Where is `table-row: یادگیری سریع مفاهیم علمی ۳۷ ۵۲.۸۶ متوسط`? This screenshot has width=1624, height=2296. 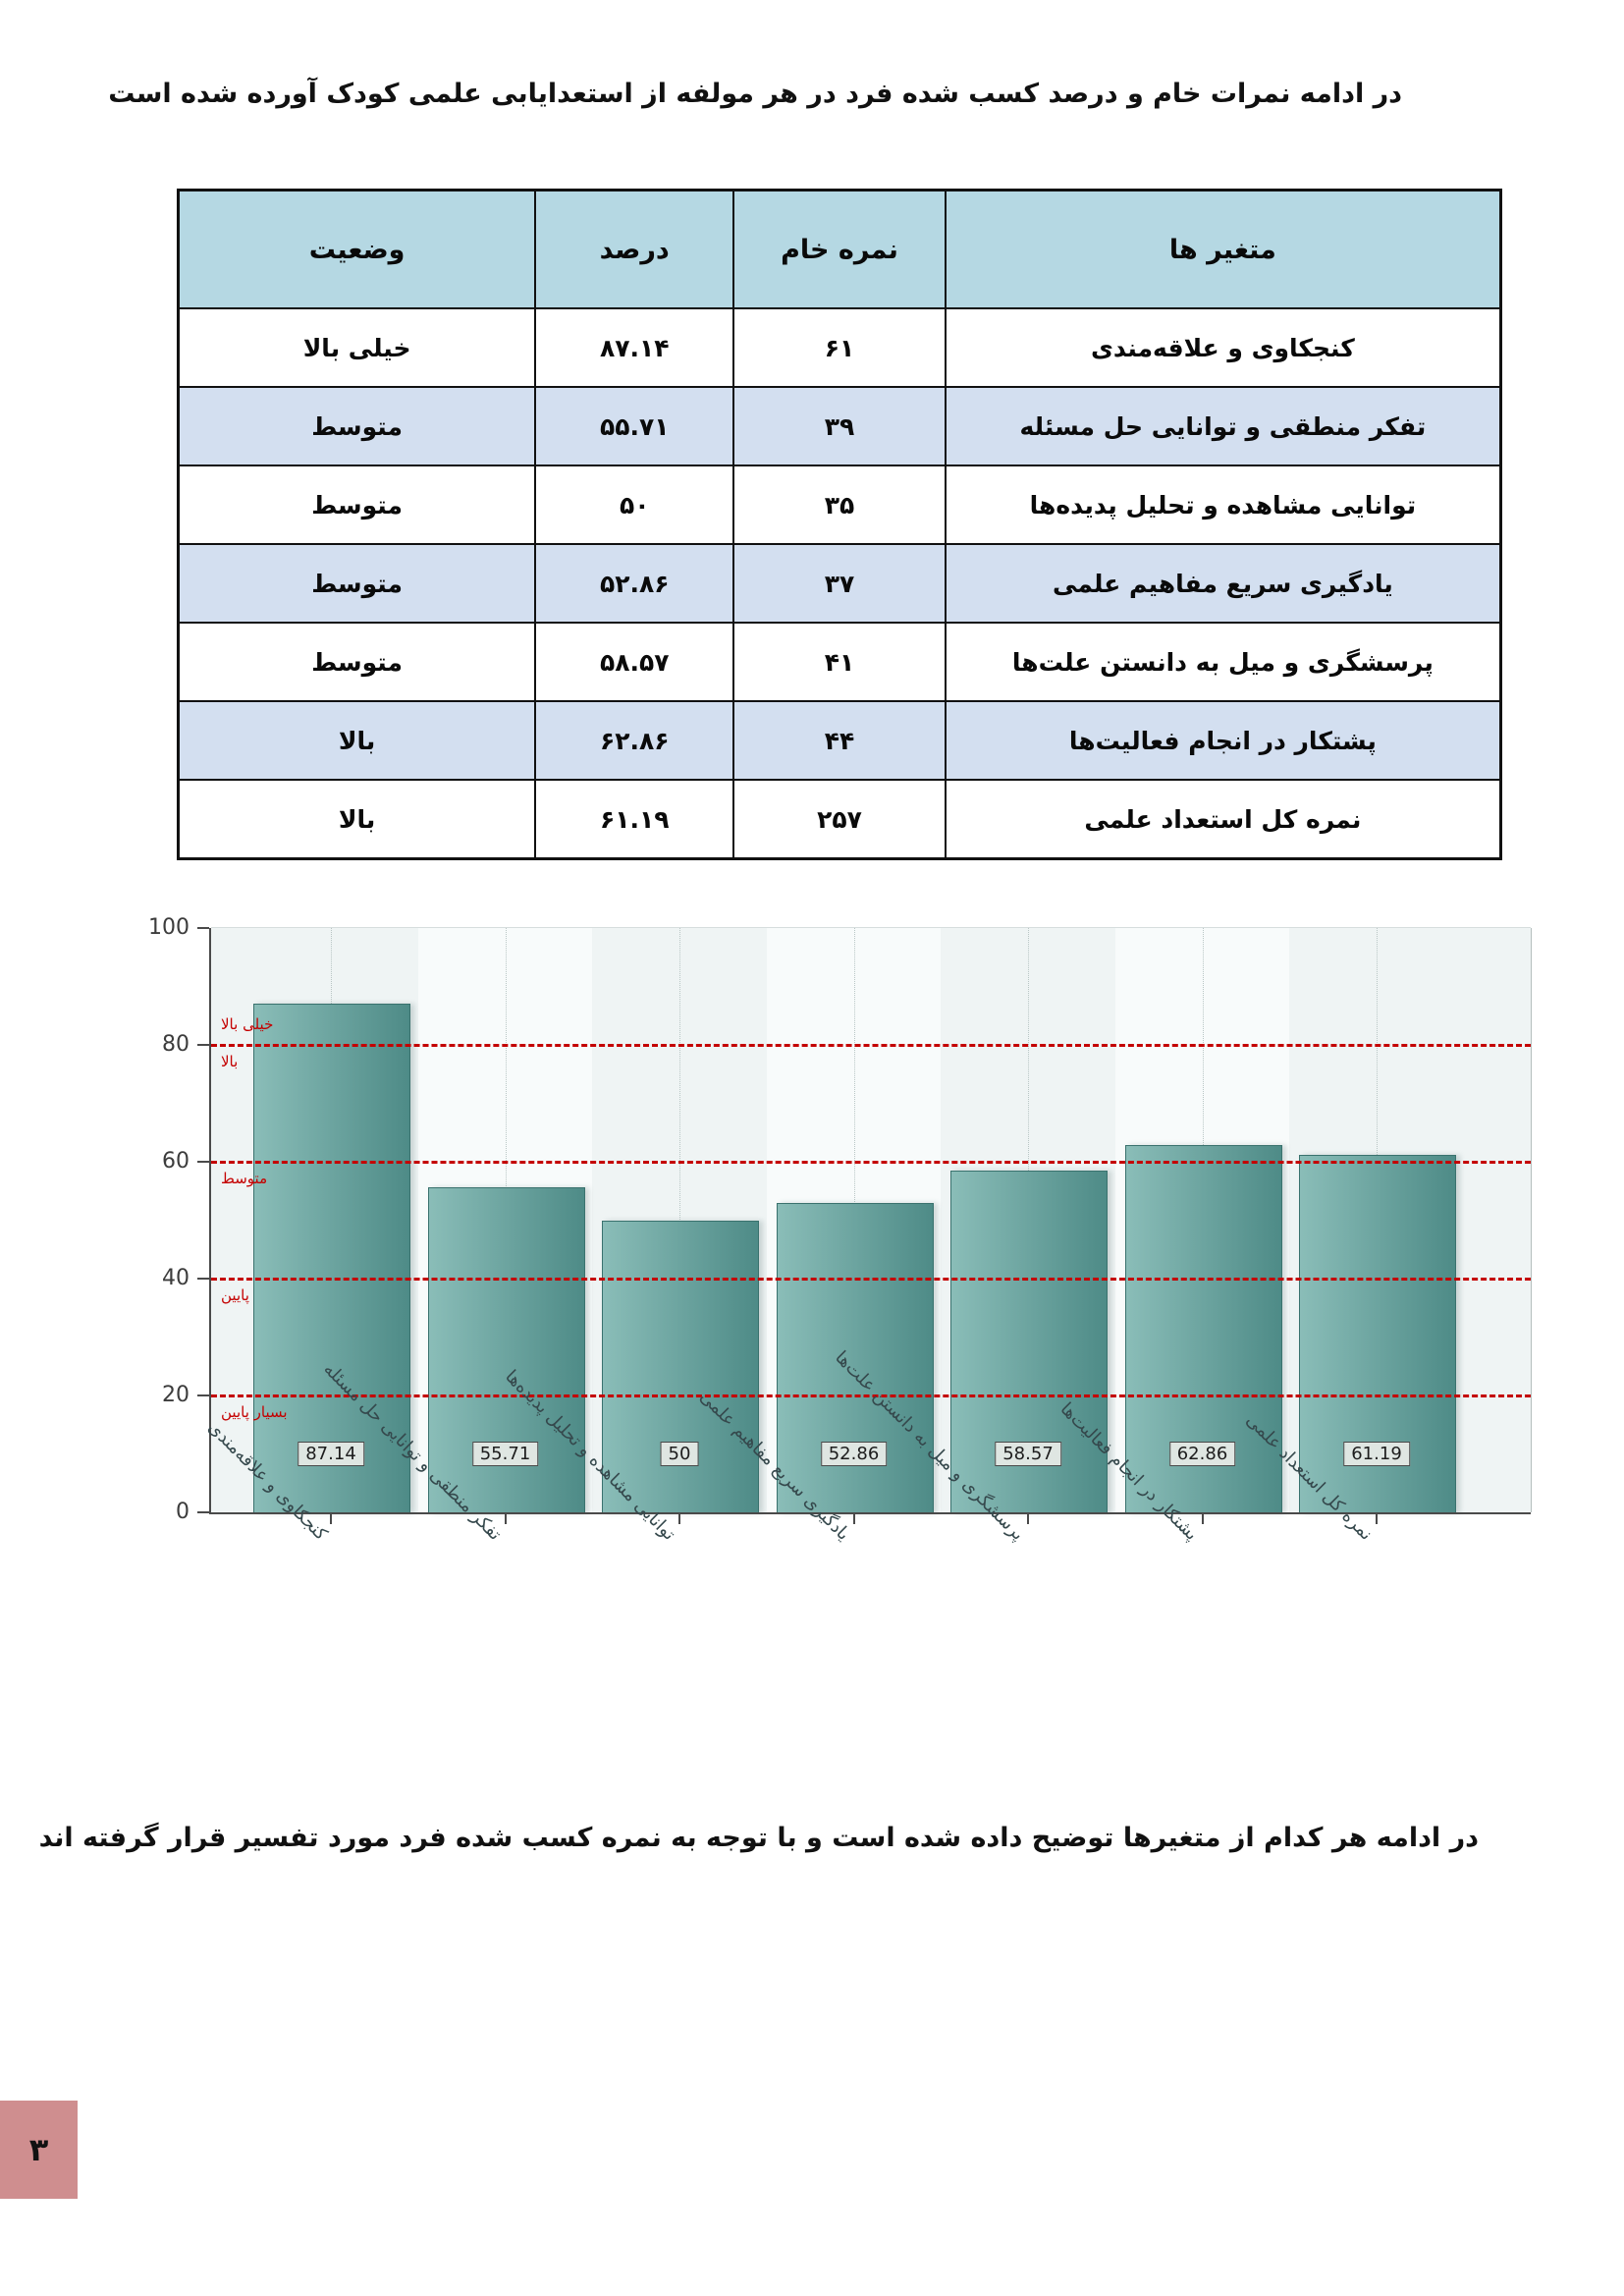
table-row: یادگیری سریع مفاهیم علمی ۳۷ ۵۲.۸۶ متوسط is located at coordinates (839, 583).